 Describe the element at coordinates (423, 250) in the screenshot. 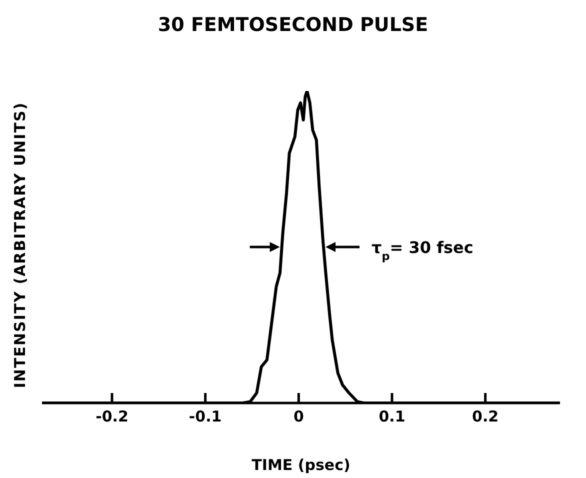

I see `annotation: τ$_{p}$= 30 fsec` at that location.